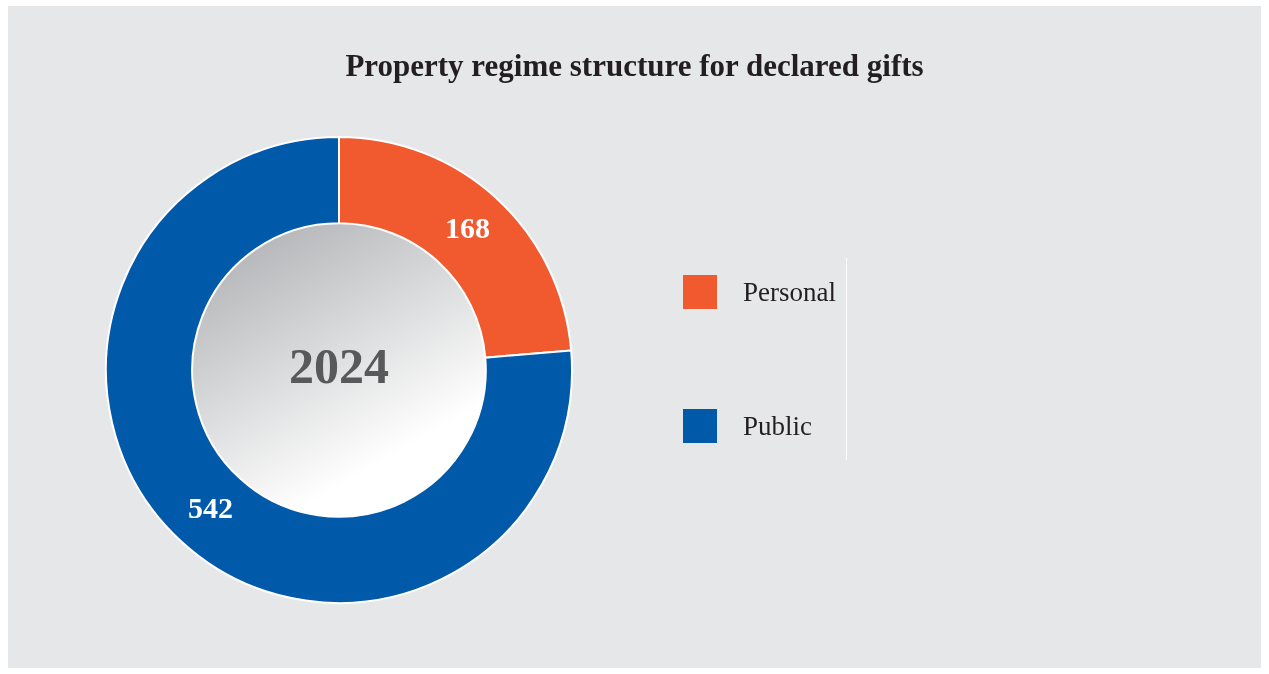  What do you see at coordinates (634, 66) in the screenshot?
I see `chart-title: Property regime structure for declared gifts` at bounding box center [634, 66].